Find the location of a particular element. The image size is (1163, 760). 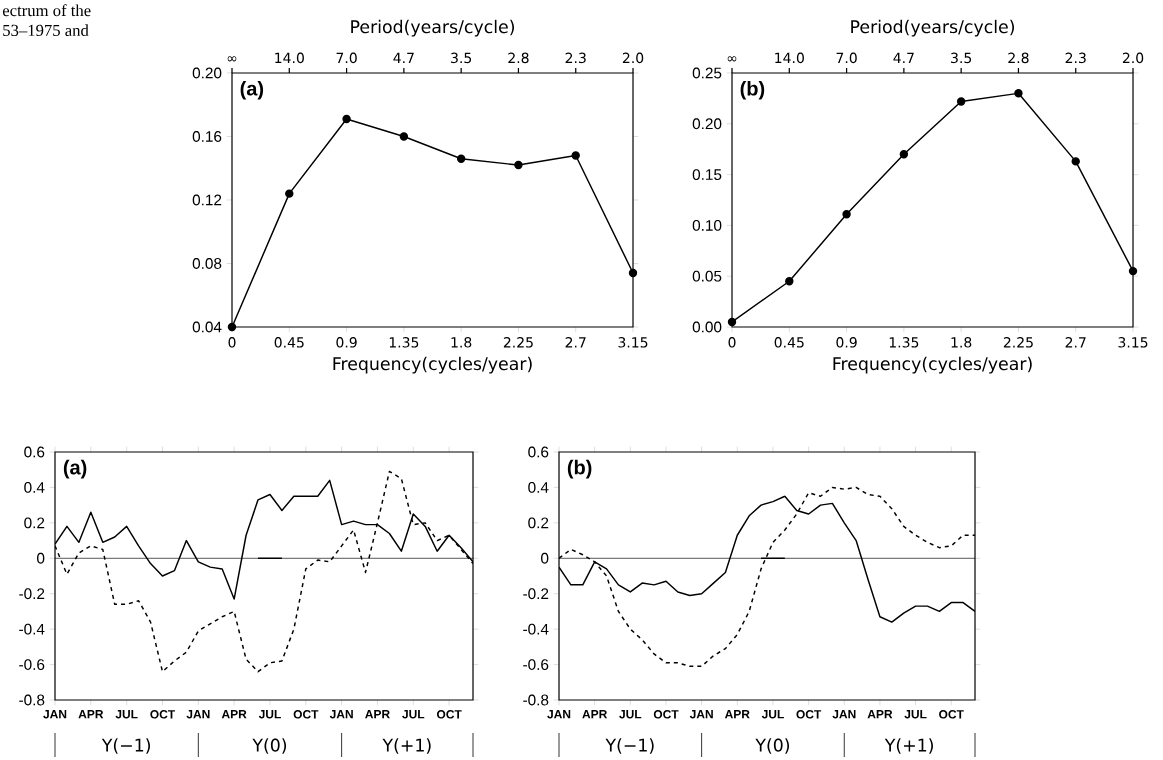

chart-title: (a) is located at coordinates (75, 469).